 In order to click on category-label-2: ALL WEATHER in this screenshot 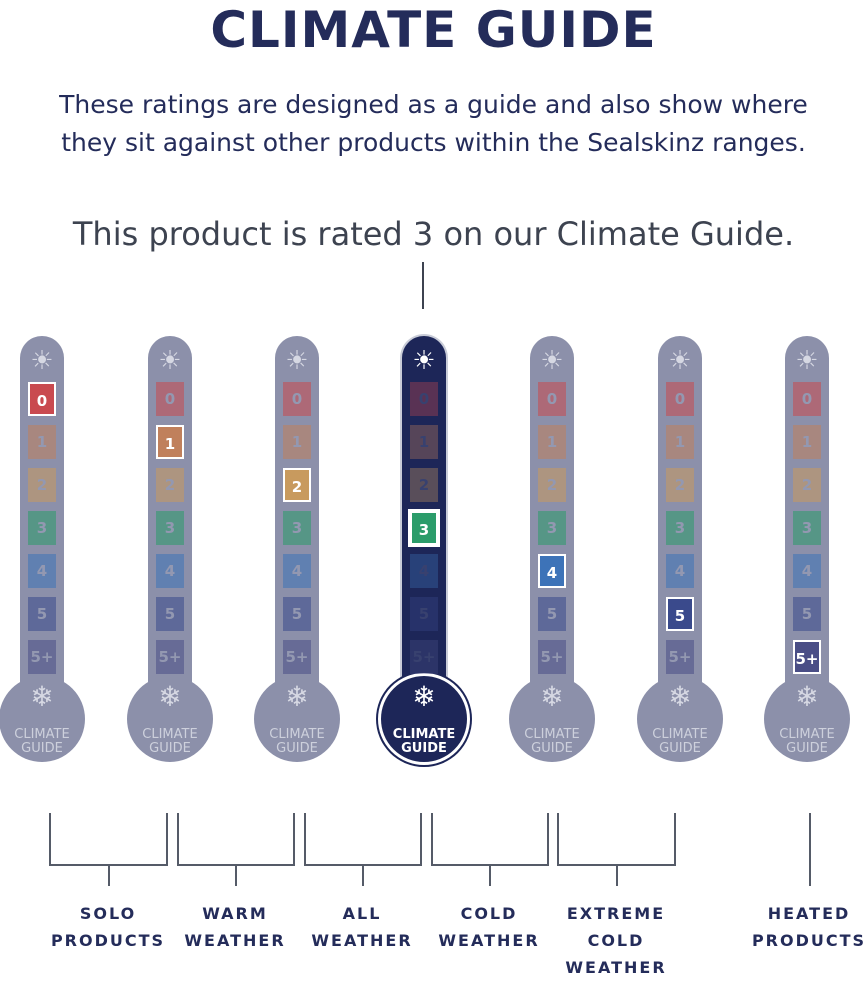, I will do `click(362, 927)`.